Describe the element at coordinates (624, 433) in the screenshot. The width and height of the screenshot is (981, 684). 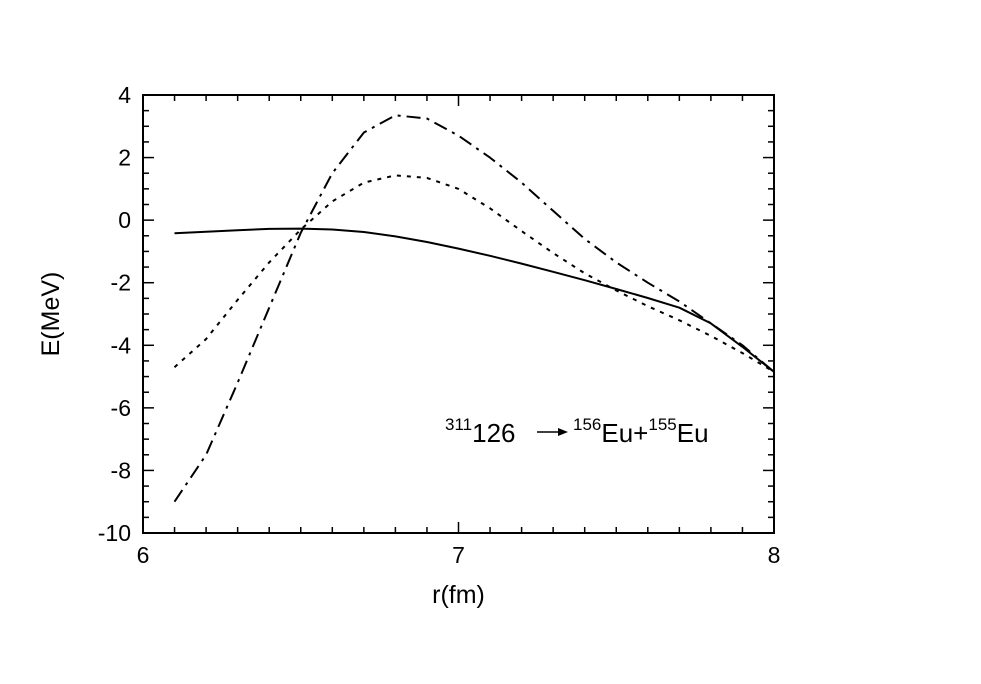
I see `fragment1-nucleus: Eu+` at that location.